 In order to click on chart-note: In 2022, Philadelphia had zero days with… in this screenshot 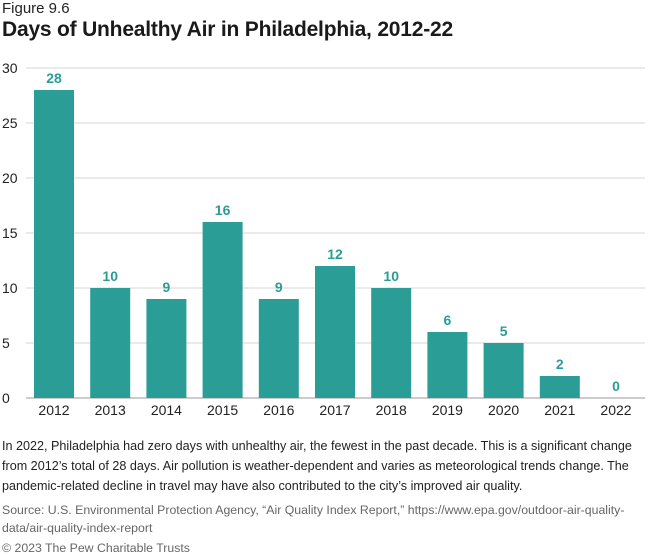, I will do `click(317, 466)`.